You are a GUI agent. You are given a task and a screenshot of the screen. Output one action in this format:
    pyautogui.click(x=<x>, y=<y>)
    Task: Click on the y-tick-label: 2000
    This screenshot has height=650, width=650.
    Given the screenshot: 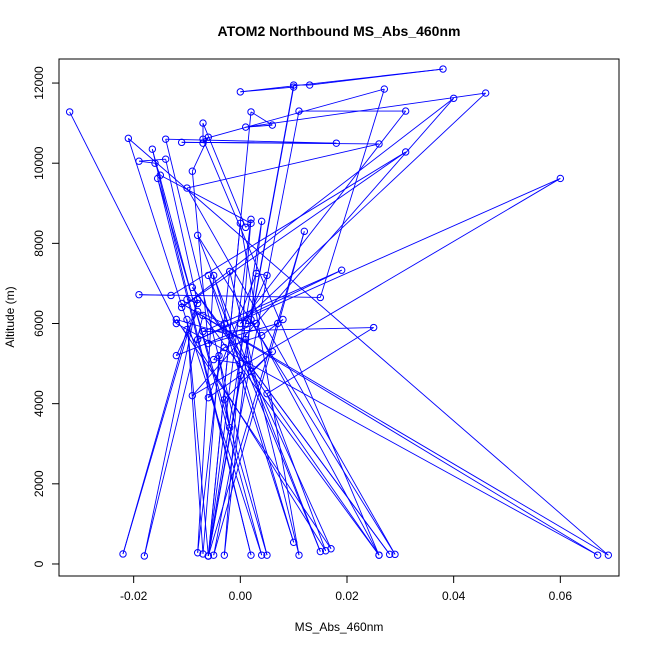 What is the action you would take?
    pyautogui.click(x=39, y=483)
    